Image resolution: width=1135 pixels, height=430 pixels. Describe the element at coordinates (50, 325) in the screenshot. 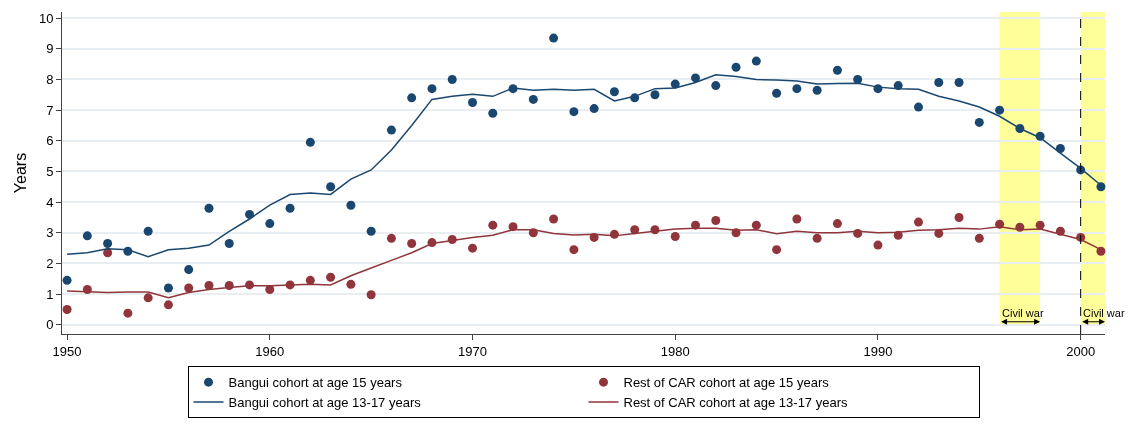

I see `y-tick-label: 0` at that location.